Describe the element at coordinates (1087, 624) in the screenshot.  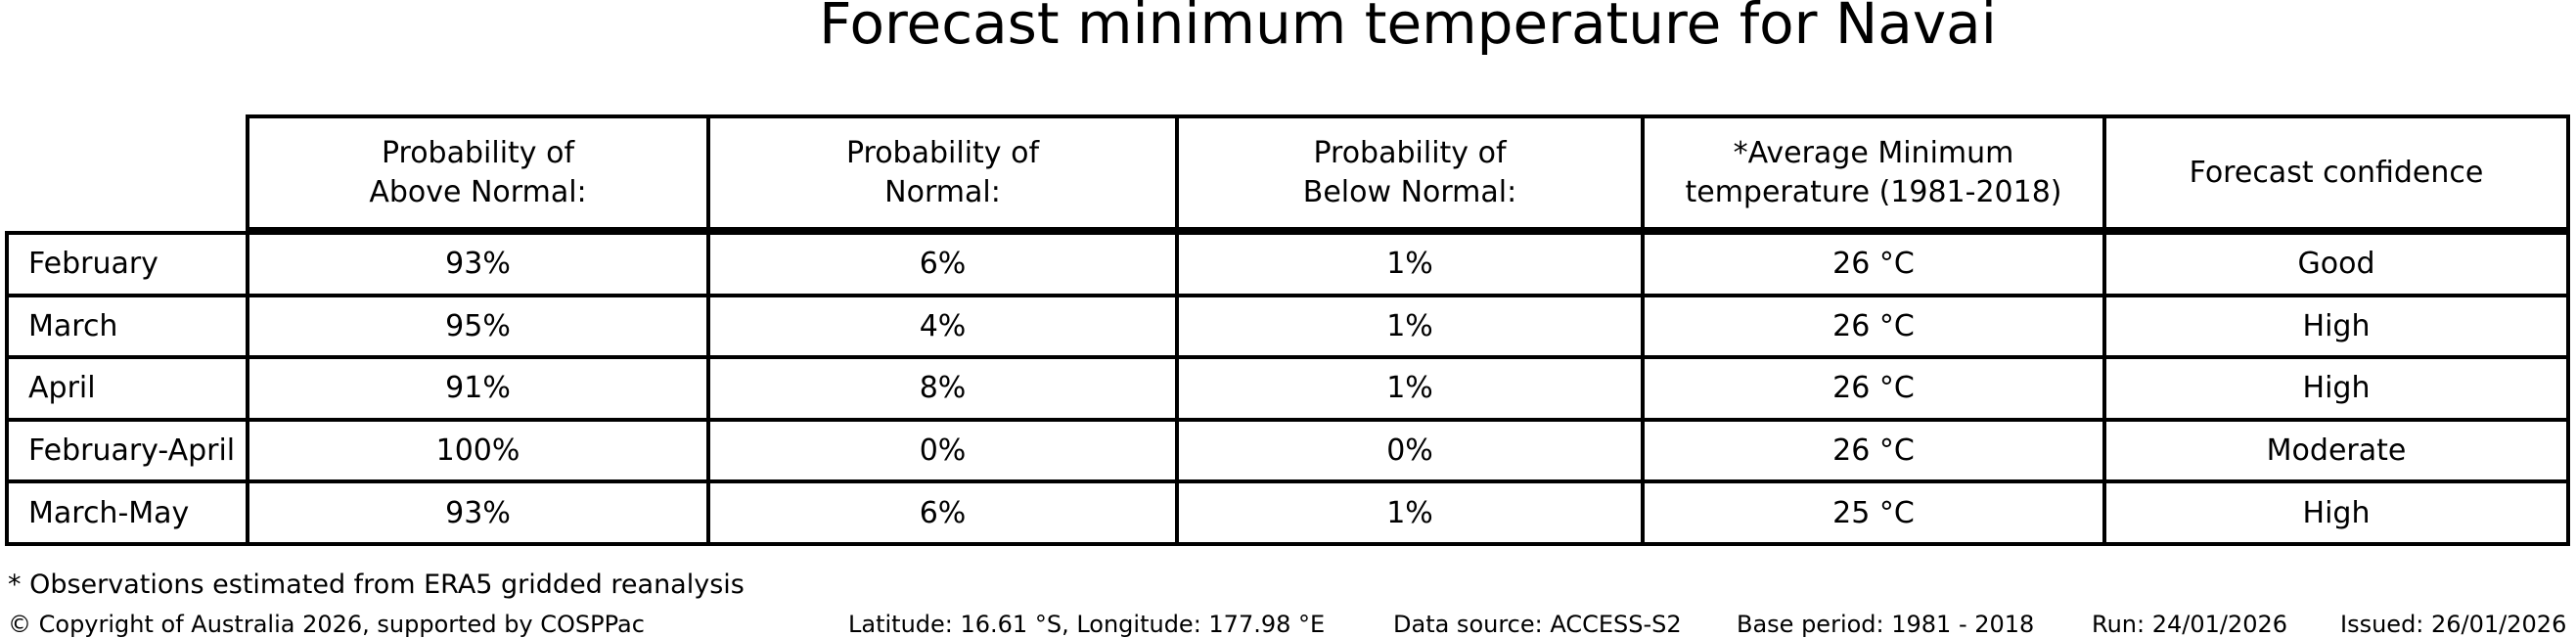
I see `latitude-longitude-text: Latitude: 16.61 °S, Longitude: 177.98 °E` at that location.